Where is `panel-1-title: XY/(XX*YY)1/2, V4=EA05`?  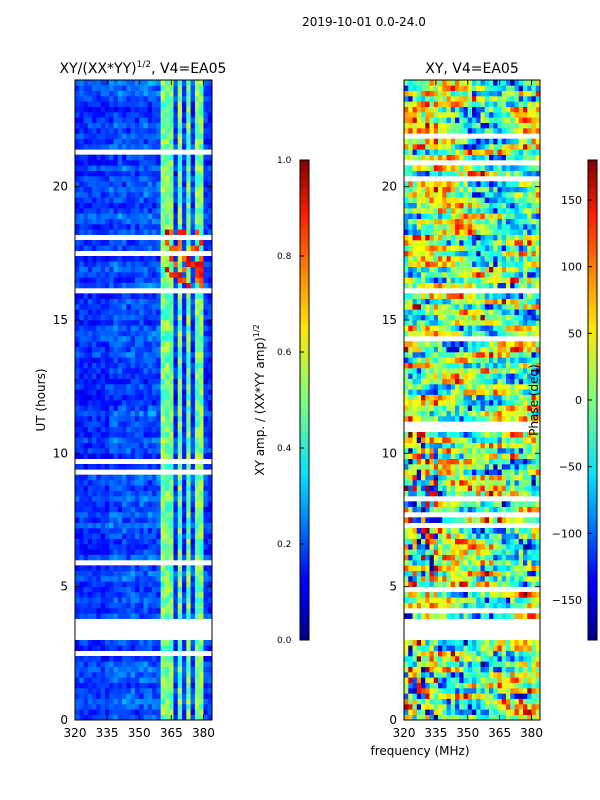 panel-1-title: XY/(XX*YY)1/2, V4=EA05 is located at coordinates (143, 68).